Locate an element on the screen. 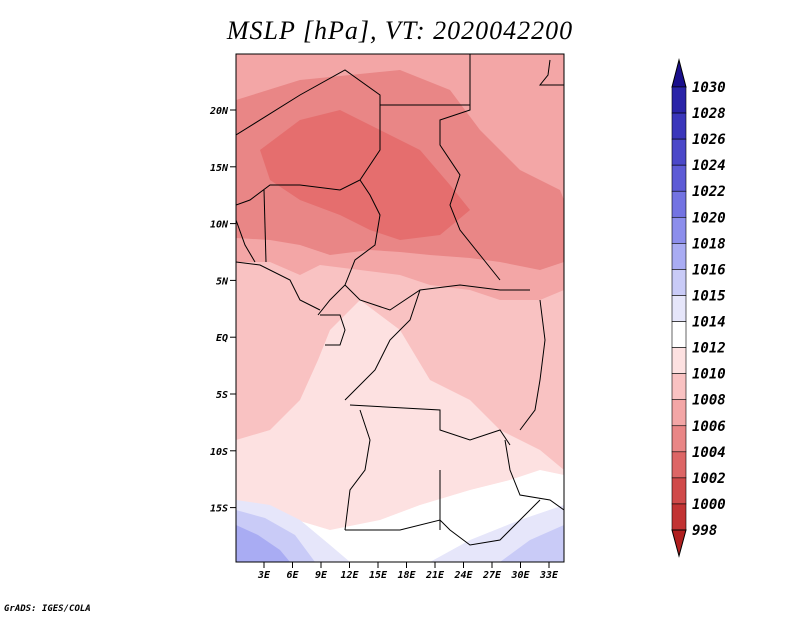 The height and width of the screenshot is (618, 800). lat-tick-label: EQ is located at coordinates (222, 338).